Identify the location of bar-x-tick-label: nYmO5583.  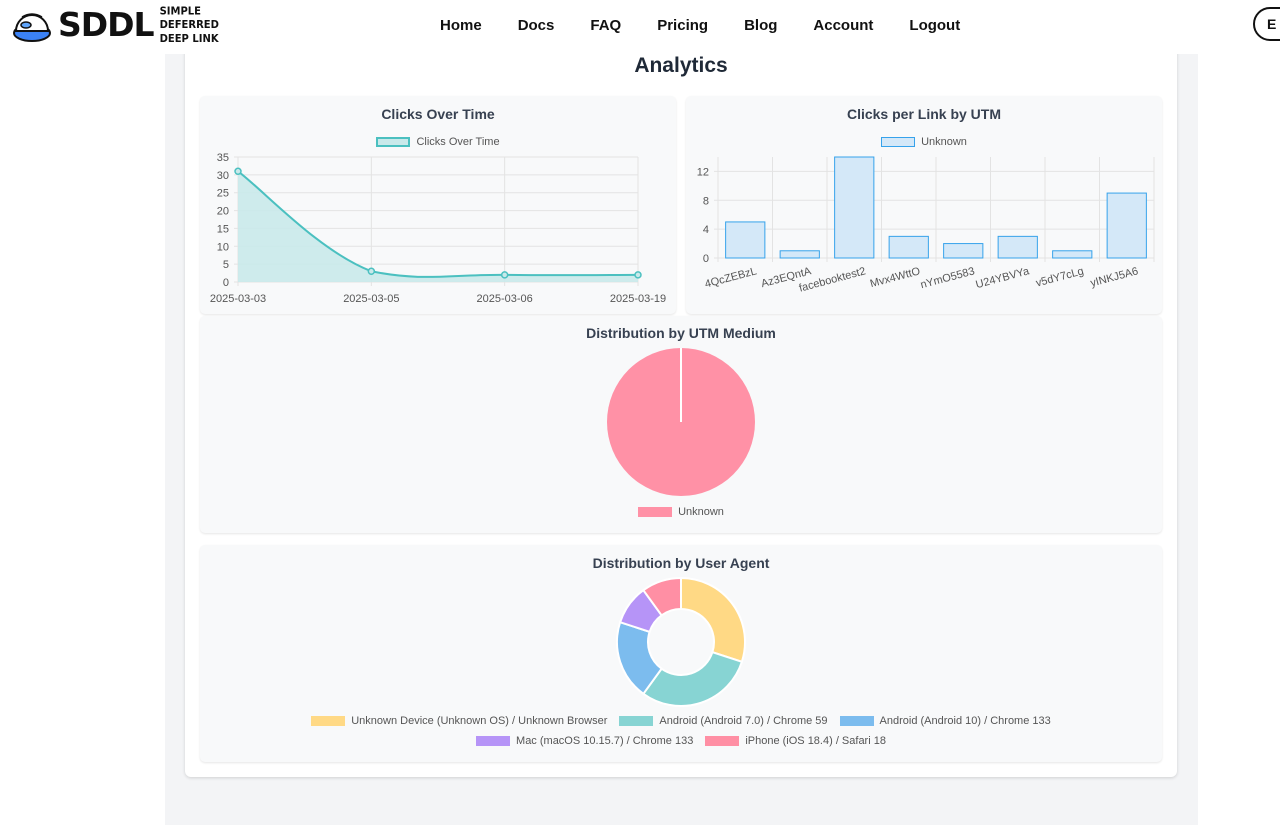
(947, 278).